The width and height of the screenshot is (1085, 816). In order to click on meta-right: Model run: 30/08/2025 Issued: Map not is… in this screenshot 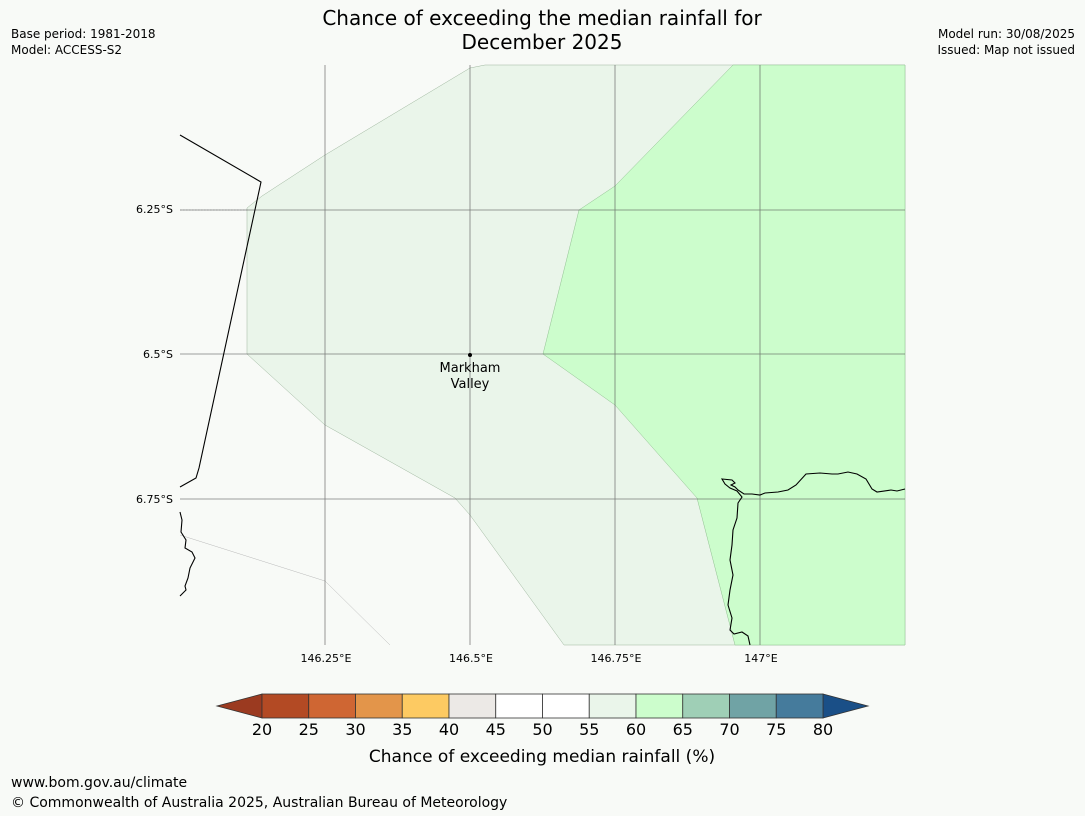, I will do `click(1006, 42)`.